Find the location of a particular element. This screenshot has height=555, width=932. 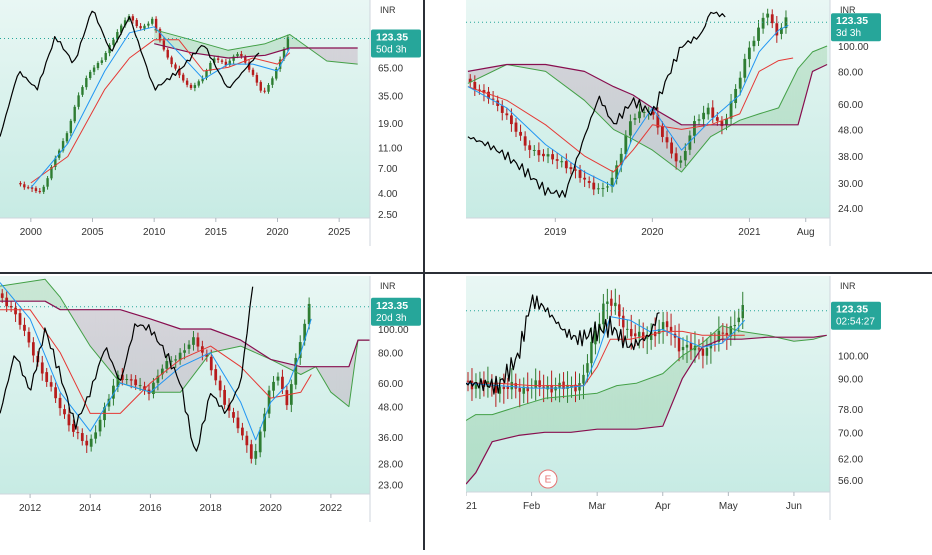

span_a-line is located at coordinates (185, 343).